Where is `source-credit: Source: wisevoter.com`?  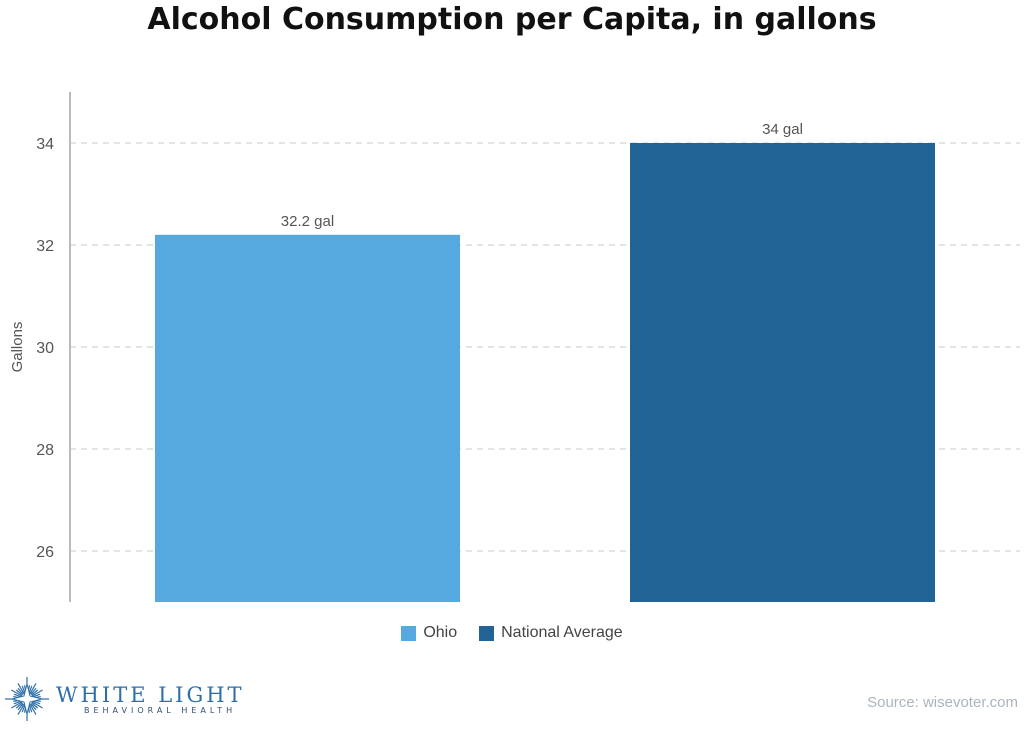 source-credit: Source: wisevoter.com is located at coordinates (942, 702).